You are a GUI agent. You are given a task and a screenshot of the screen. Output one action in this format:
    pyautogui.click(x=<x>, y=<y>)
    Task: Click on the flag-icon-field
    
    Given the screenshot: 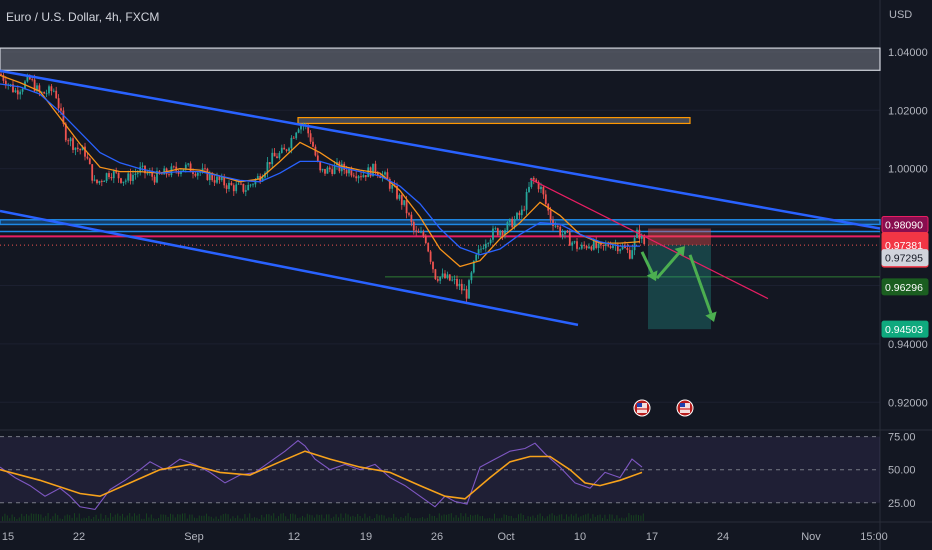 What is the action you would take?
    pyautogui.click(x=685, y=408)
    